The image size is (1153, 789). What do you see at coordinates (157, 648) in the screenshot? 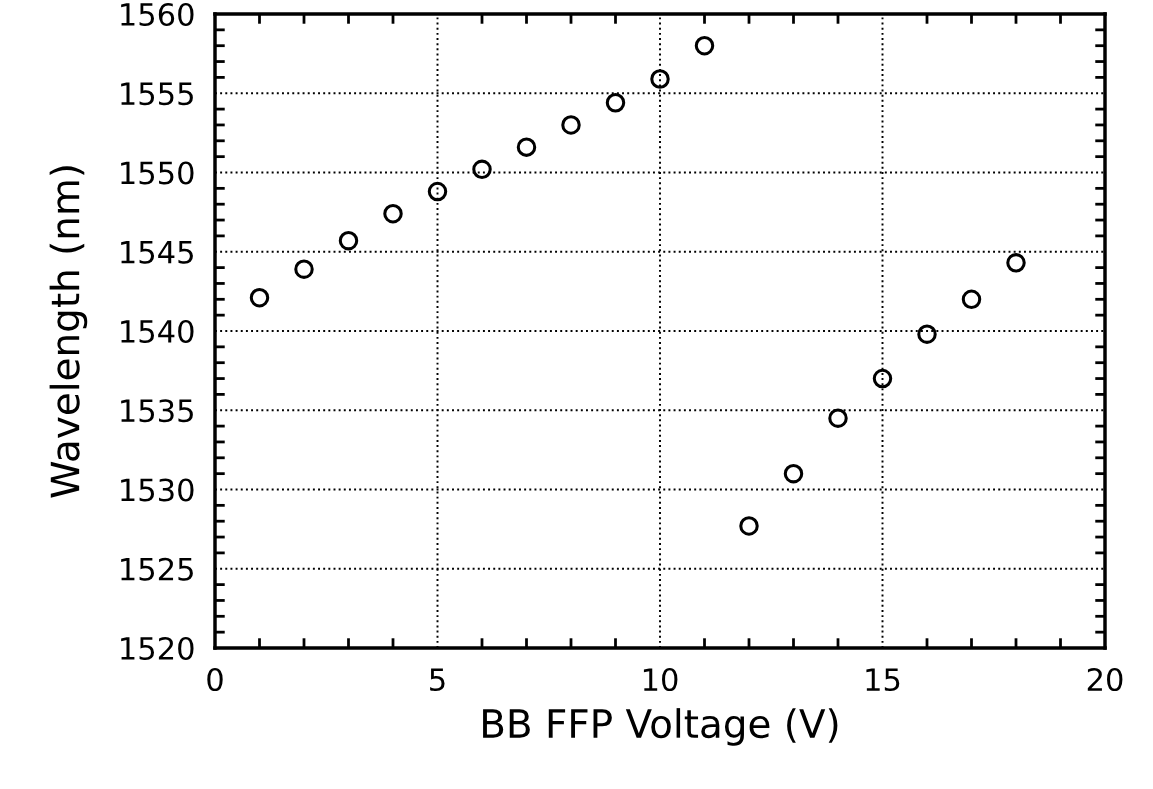
I see `y-tick-label: 1520` at bounding box center [157, 648].